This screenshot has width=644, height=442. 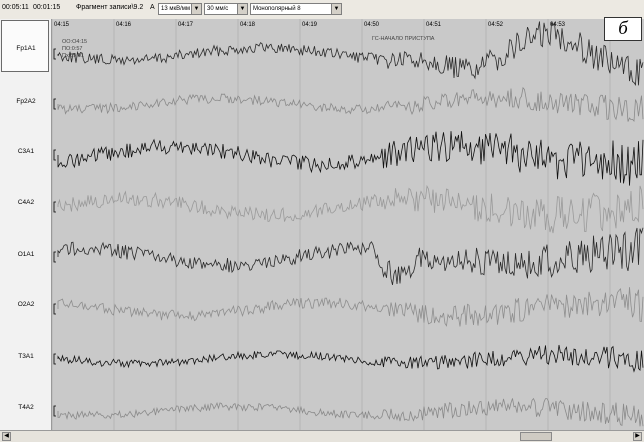 What do you see at coordinates (26, 356) in the screenshot?
I see `channel-label: T3A1` at bounding box center [26, 356].